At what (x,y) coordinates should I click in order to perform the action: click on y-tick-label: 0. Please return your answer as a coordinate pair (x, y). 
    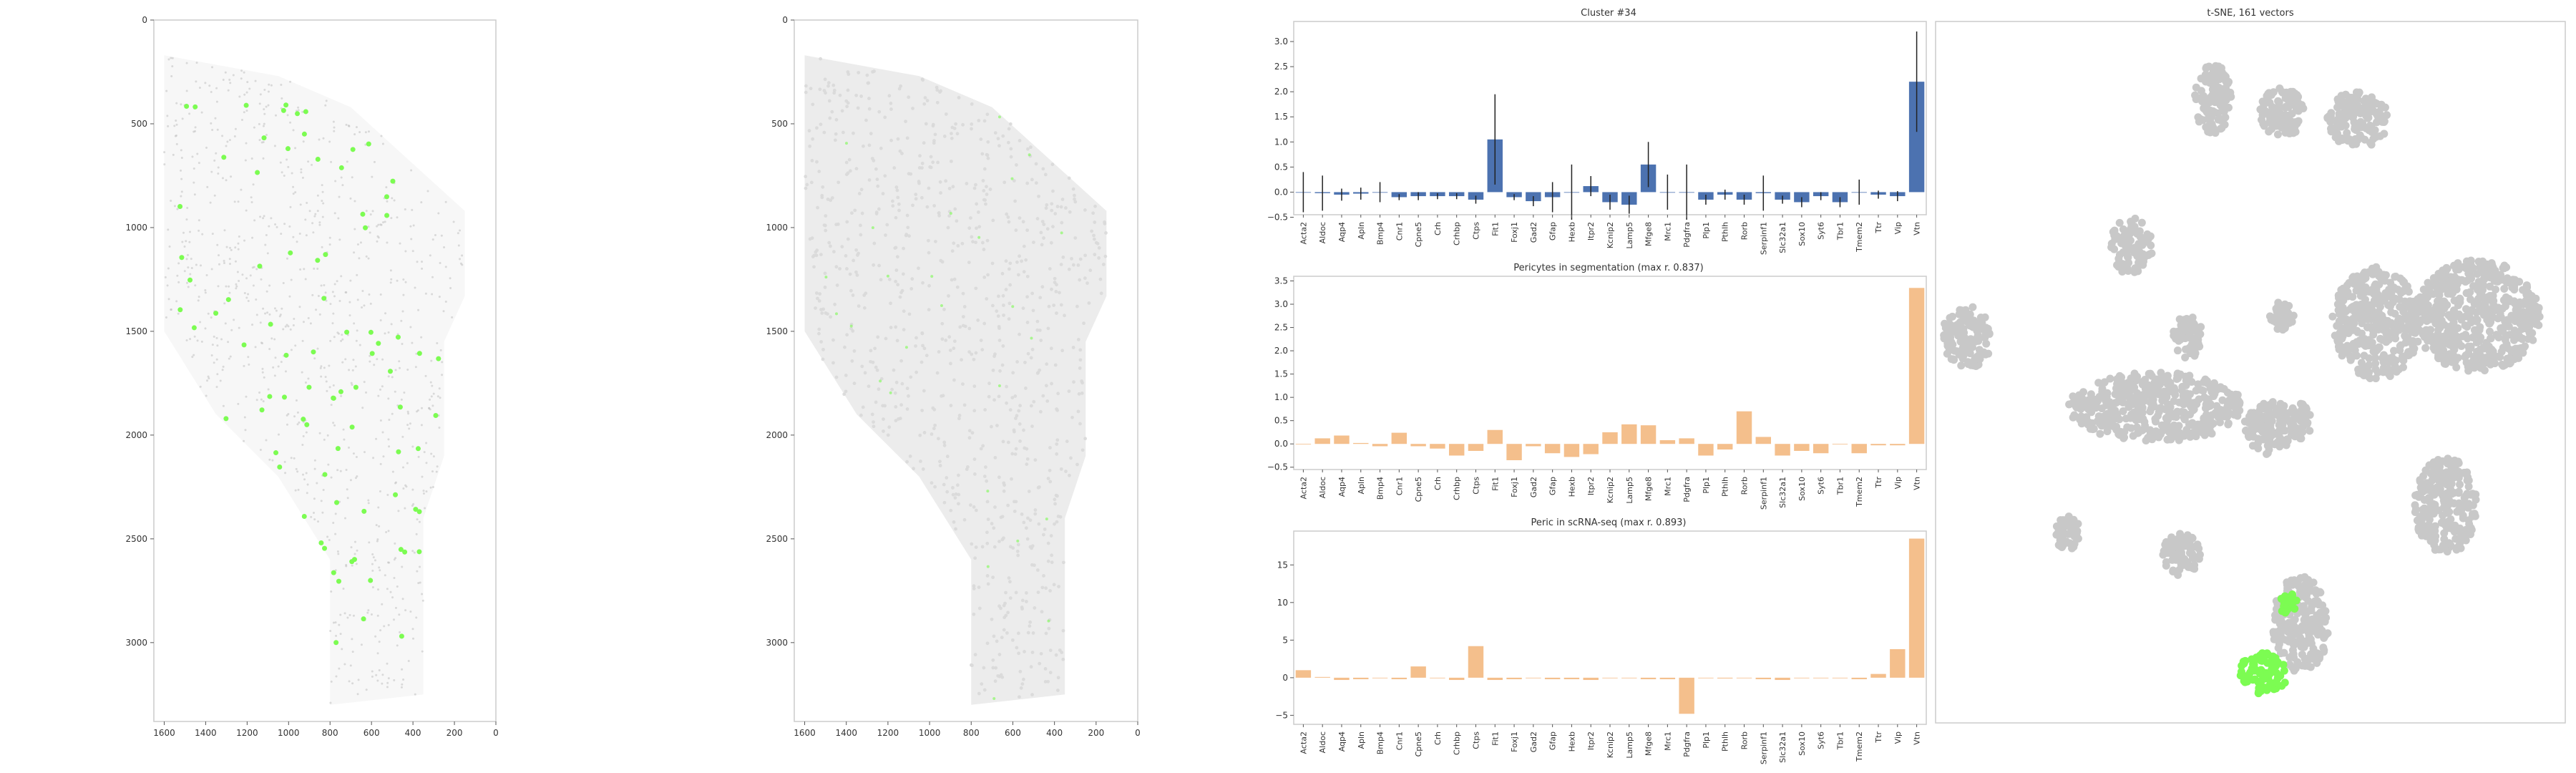
    Looking at the image, I should click on (1285, 678).